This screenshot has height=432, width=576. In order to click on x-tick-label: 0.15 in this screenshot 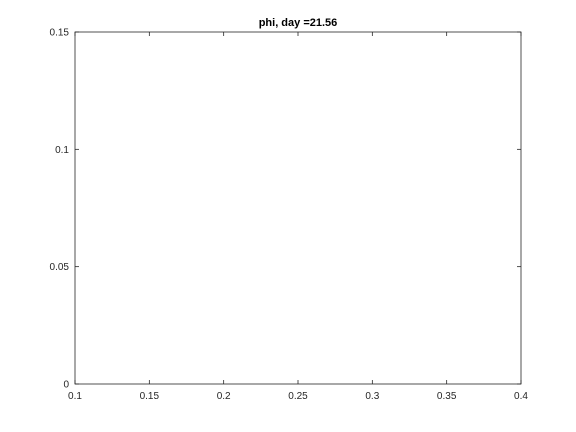, I will do `click(150, 396)`.